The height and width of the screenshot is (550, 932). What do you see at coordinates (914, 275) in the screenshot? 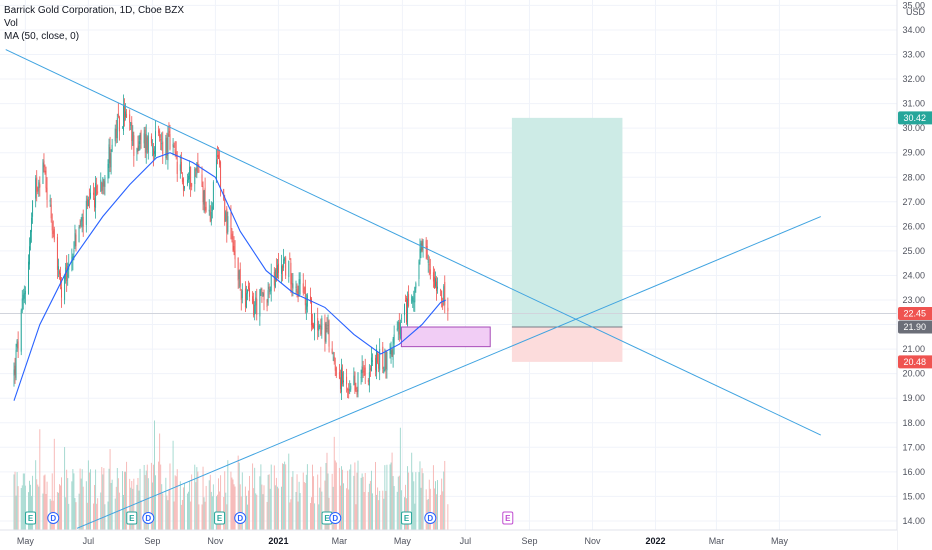
I see `price-axis` at bounding box center [914, 275].